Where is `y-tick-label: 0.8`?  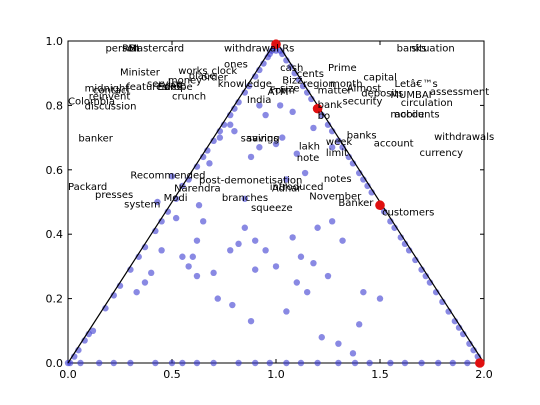
y-tick-label: 0.8 is located at coordinates (55, 105).